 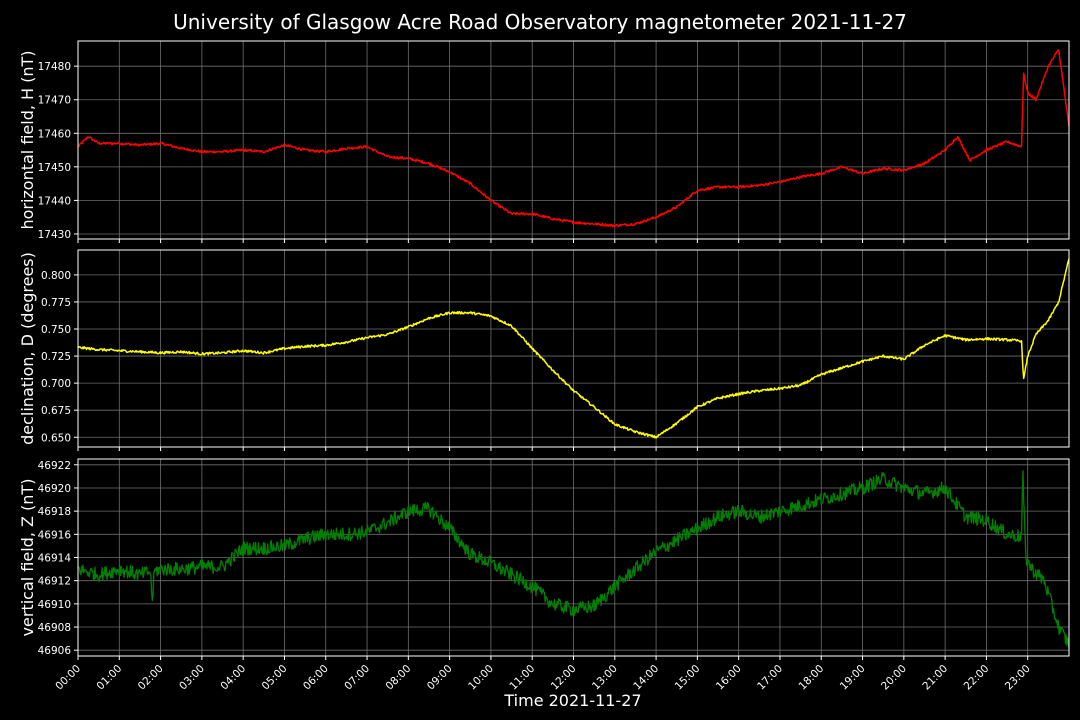 What do you see at coordinates (55, 535) in the screenshot?
I see `y-tick-label: 46916` at bounding box center [55, 535].